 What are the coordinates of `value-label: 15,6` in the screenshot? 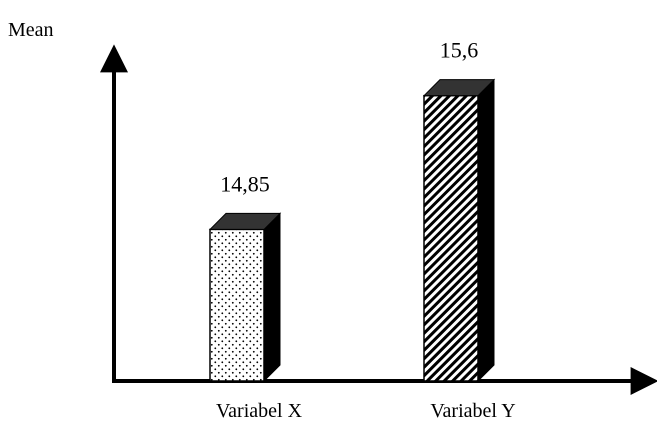 It's located at (459, 50).